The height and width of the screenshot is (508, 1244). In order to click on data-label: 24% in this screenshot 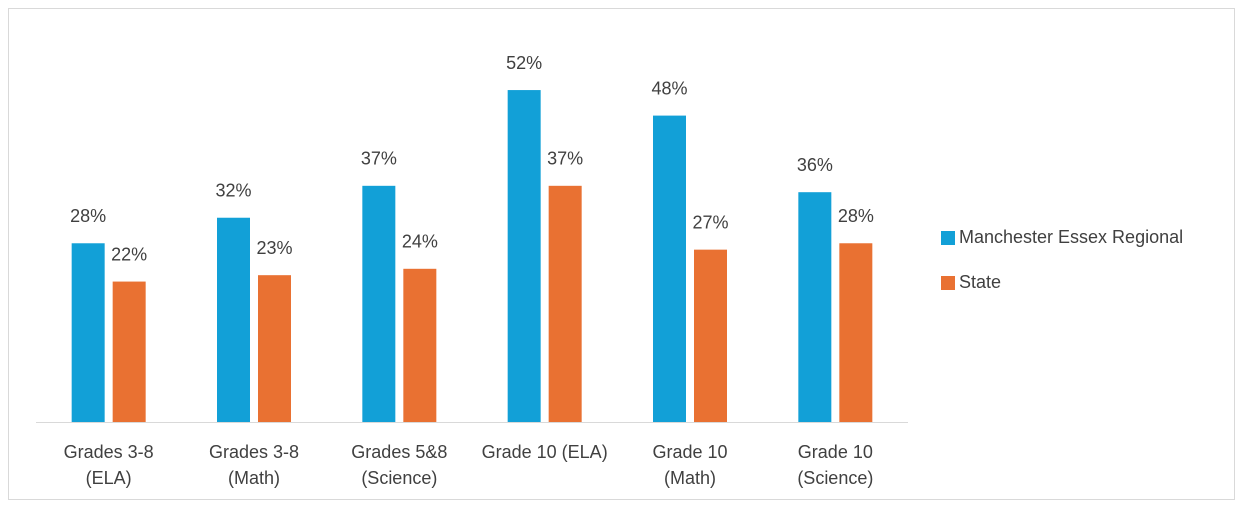, I will do `click(420, 242)`.